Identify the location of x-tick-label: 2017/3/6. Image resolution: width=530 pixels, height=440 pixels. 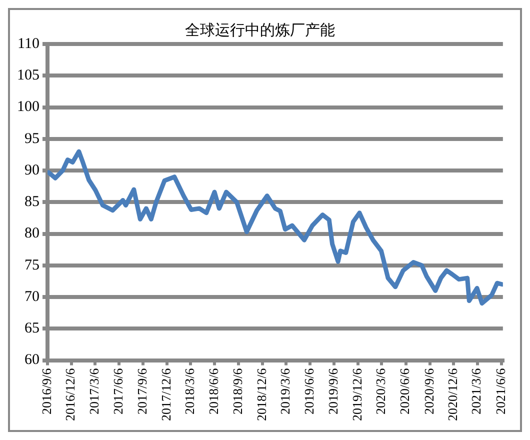
(94, 391).